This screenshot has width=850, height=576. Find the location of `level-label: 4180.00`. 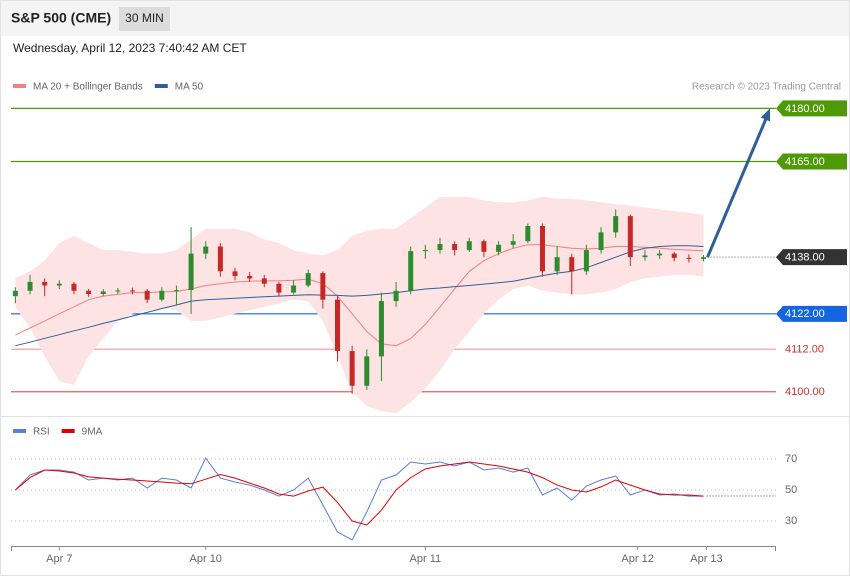

level-label: 4180.00 is located at coordinates (805, 109).